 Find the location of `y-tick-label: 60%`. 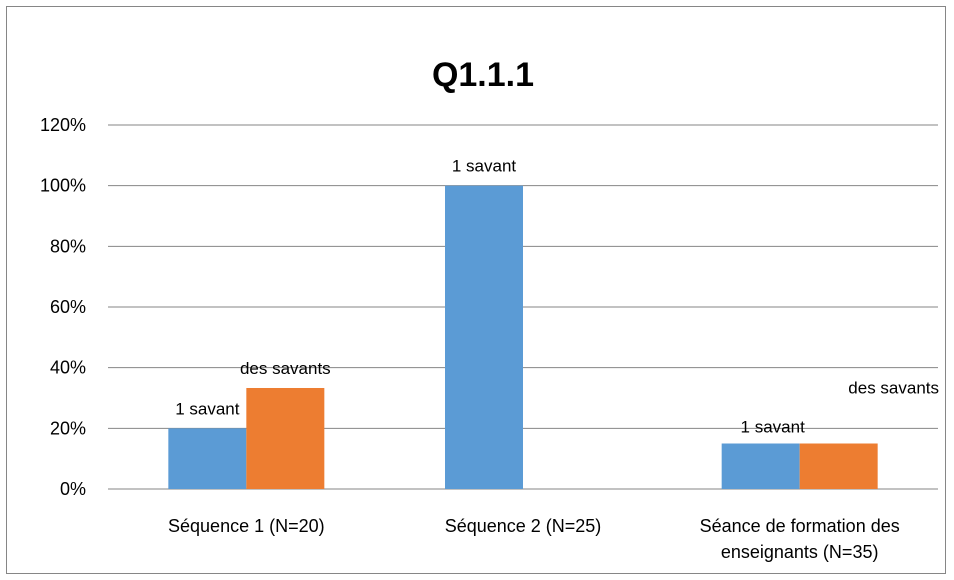

y-tick-label: 60% is located at coordinates (68, 307).